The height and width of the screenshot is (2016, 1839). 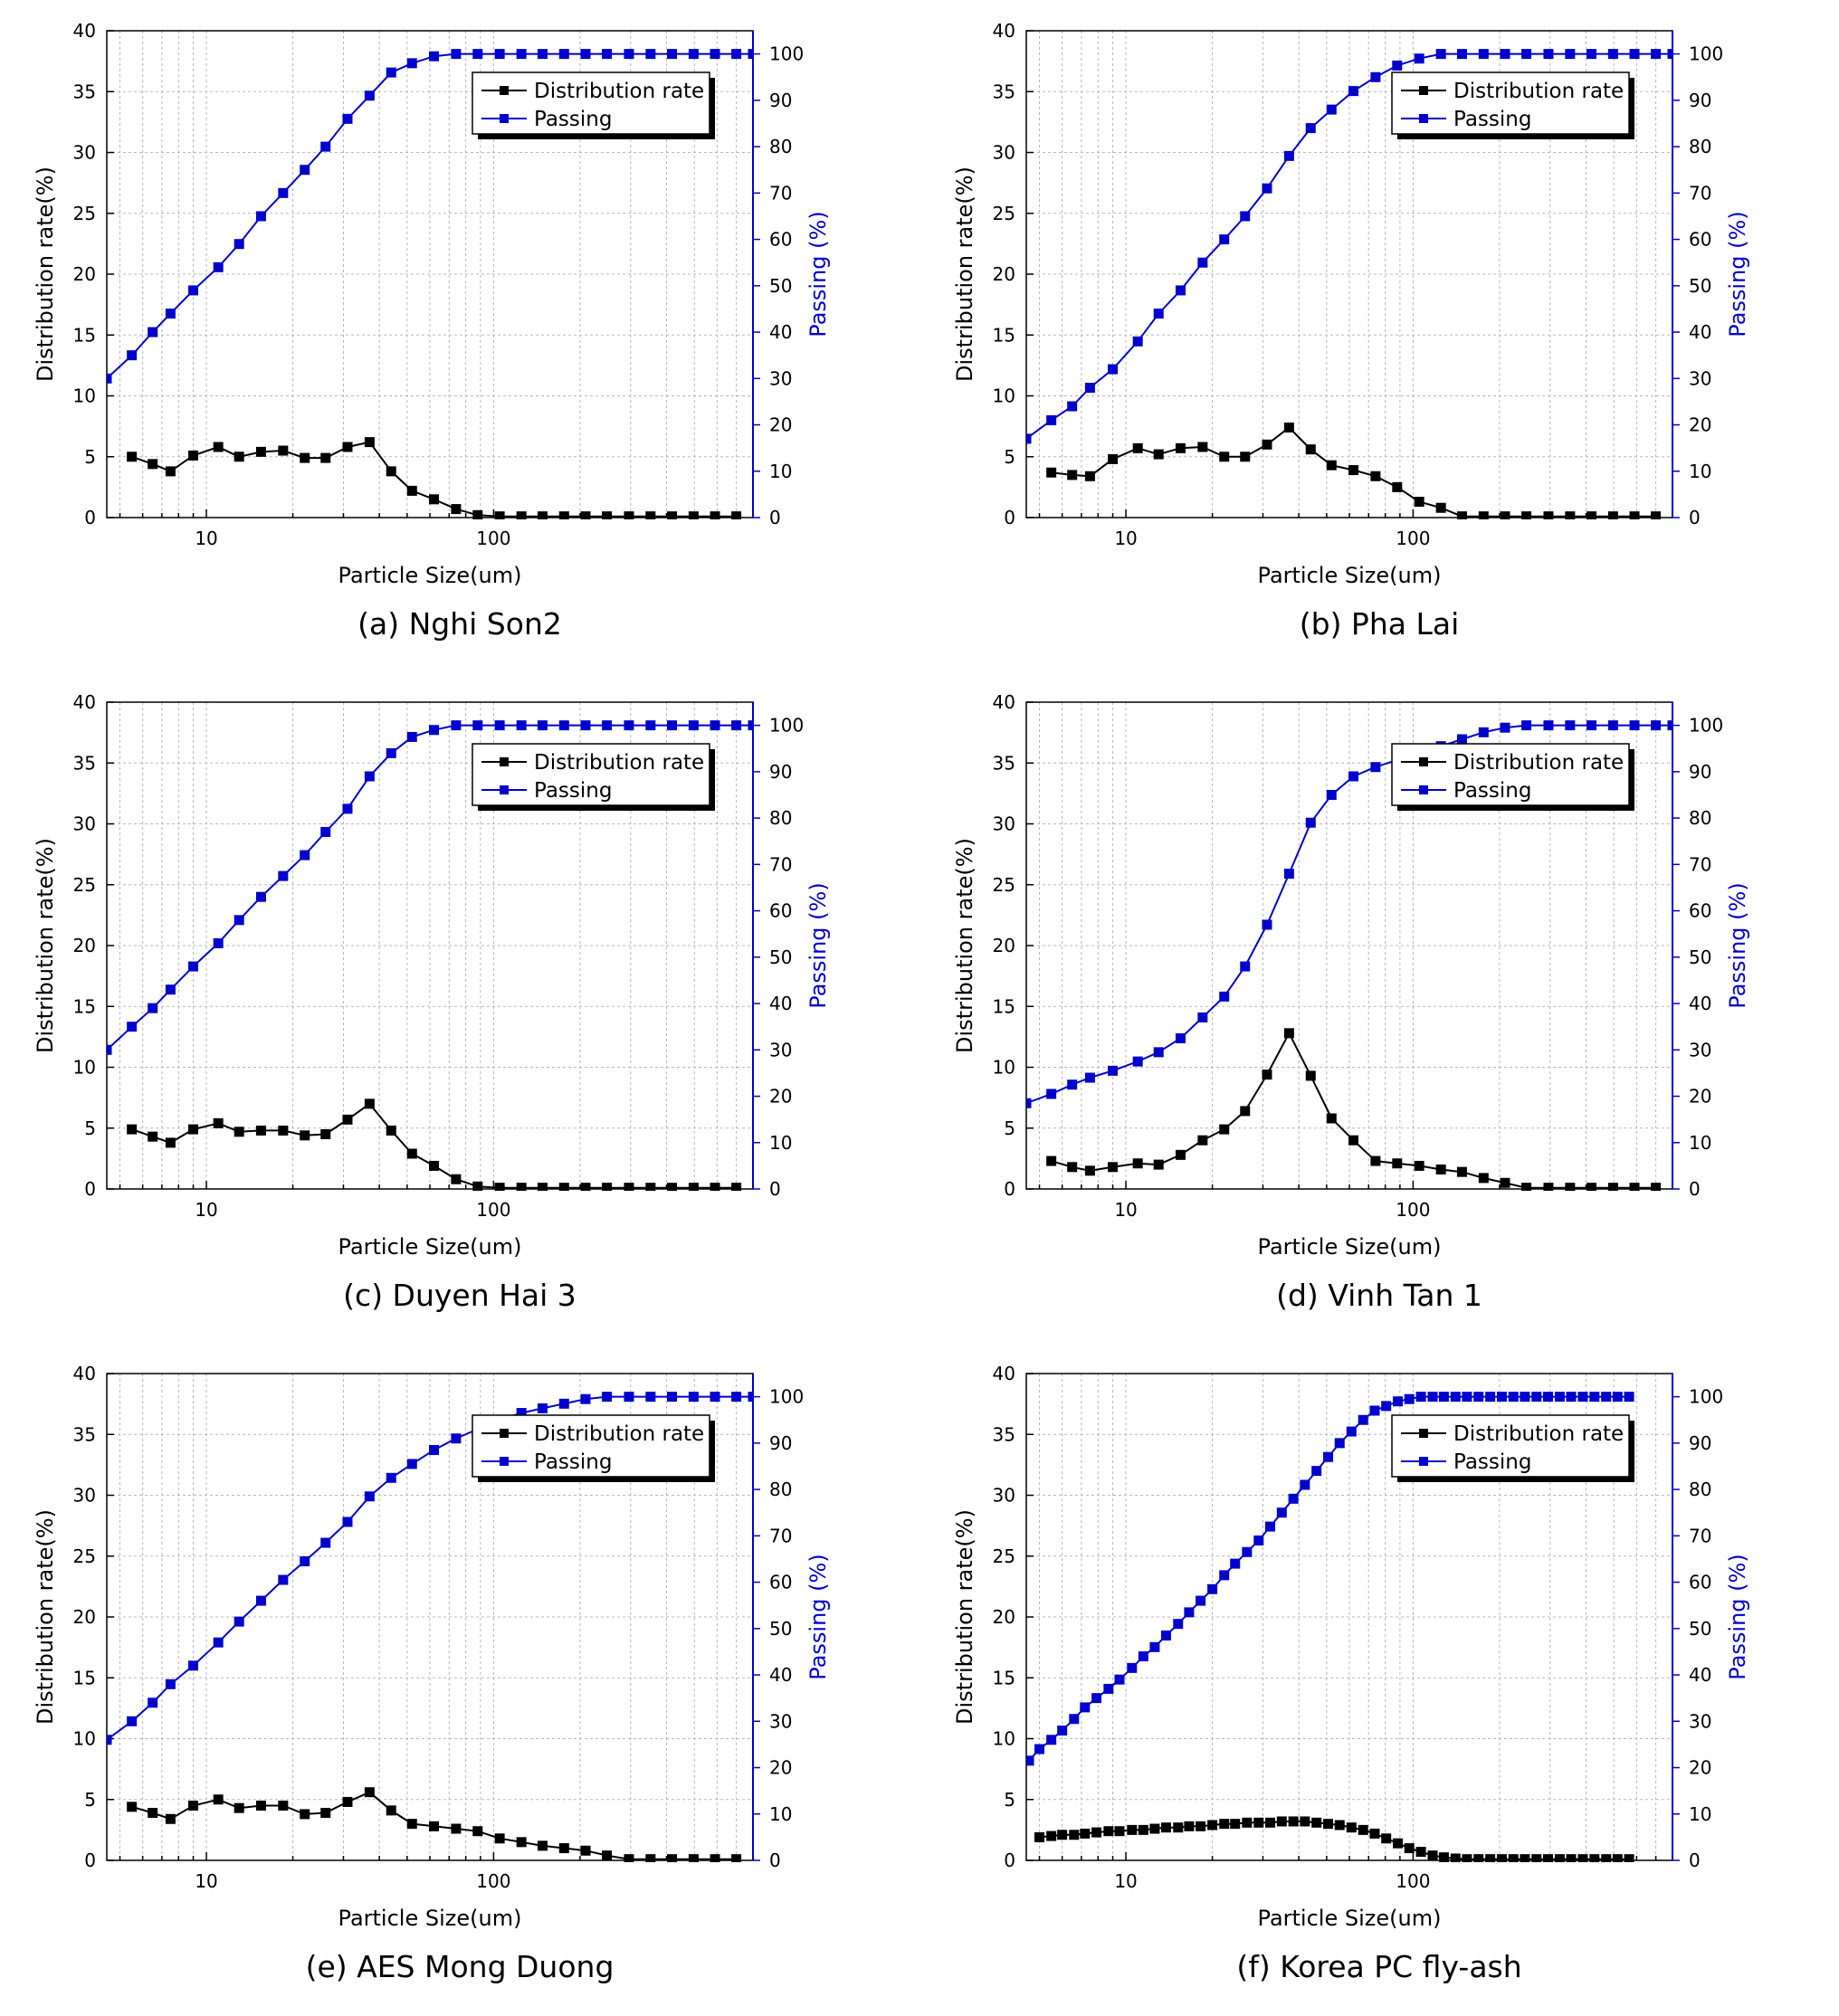 I want to click on y2-tick-label: 0, so click(x=775, y=1861).